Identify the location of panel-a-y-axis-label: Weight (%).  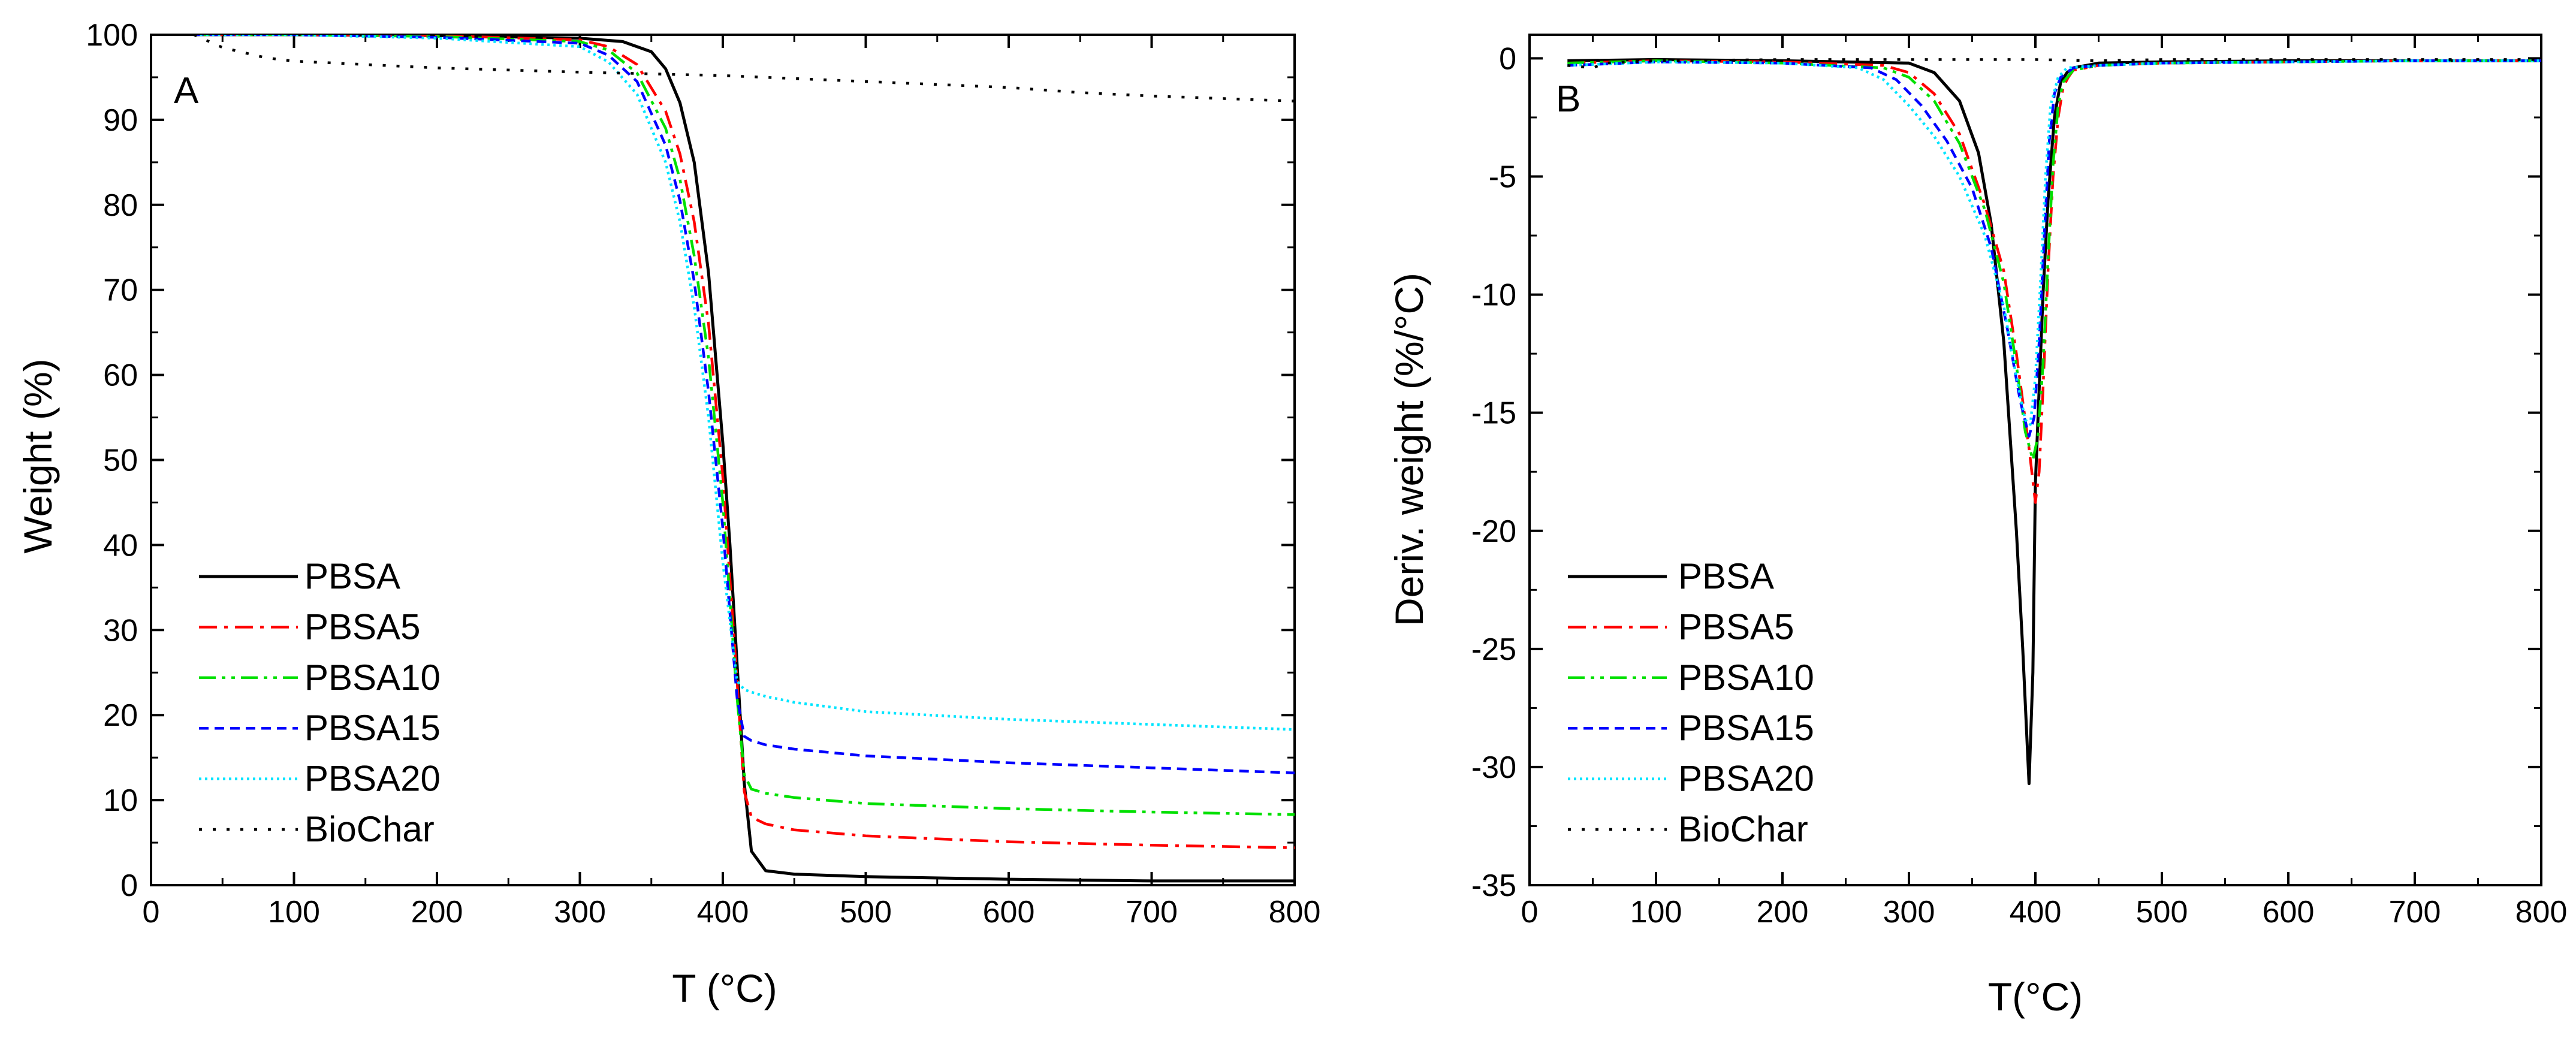
(38, 456).